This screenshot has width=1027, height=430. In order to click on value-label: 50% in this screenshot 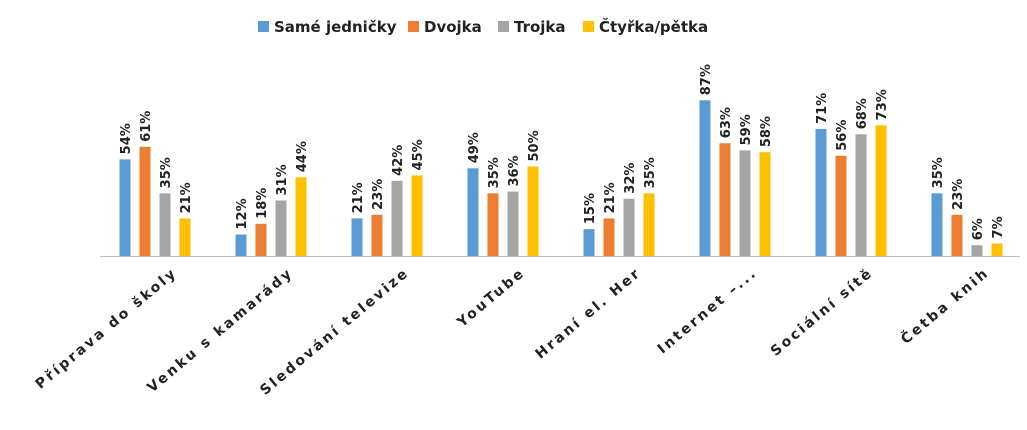, I will do `click(534, 145)`.